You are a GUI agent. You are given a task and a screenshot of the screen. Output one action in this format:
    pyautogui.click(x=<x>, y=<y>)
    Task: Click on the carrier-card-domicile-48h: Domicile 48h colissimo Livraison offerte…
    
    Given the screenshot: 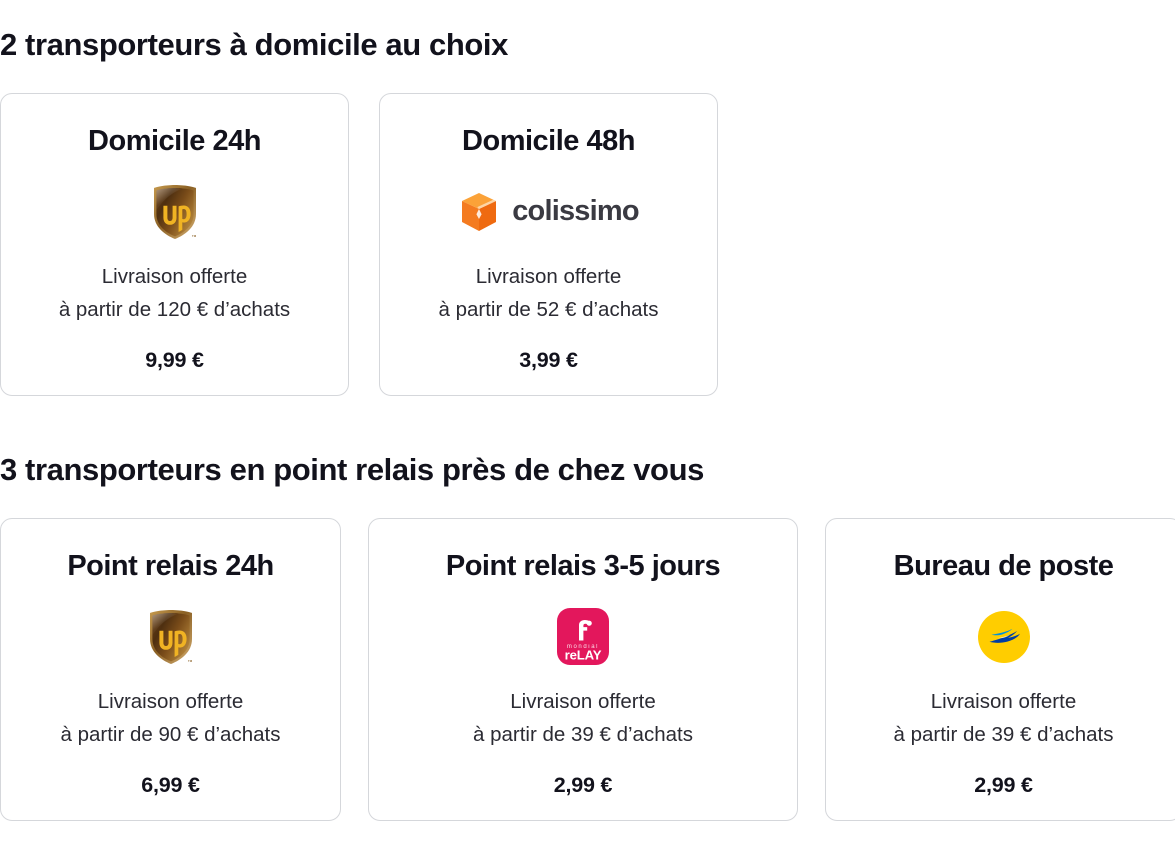 What is the action you would take?
    pyautogui.click(x=548, y=244)
    